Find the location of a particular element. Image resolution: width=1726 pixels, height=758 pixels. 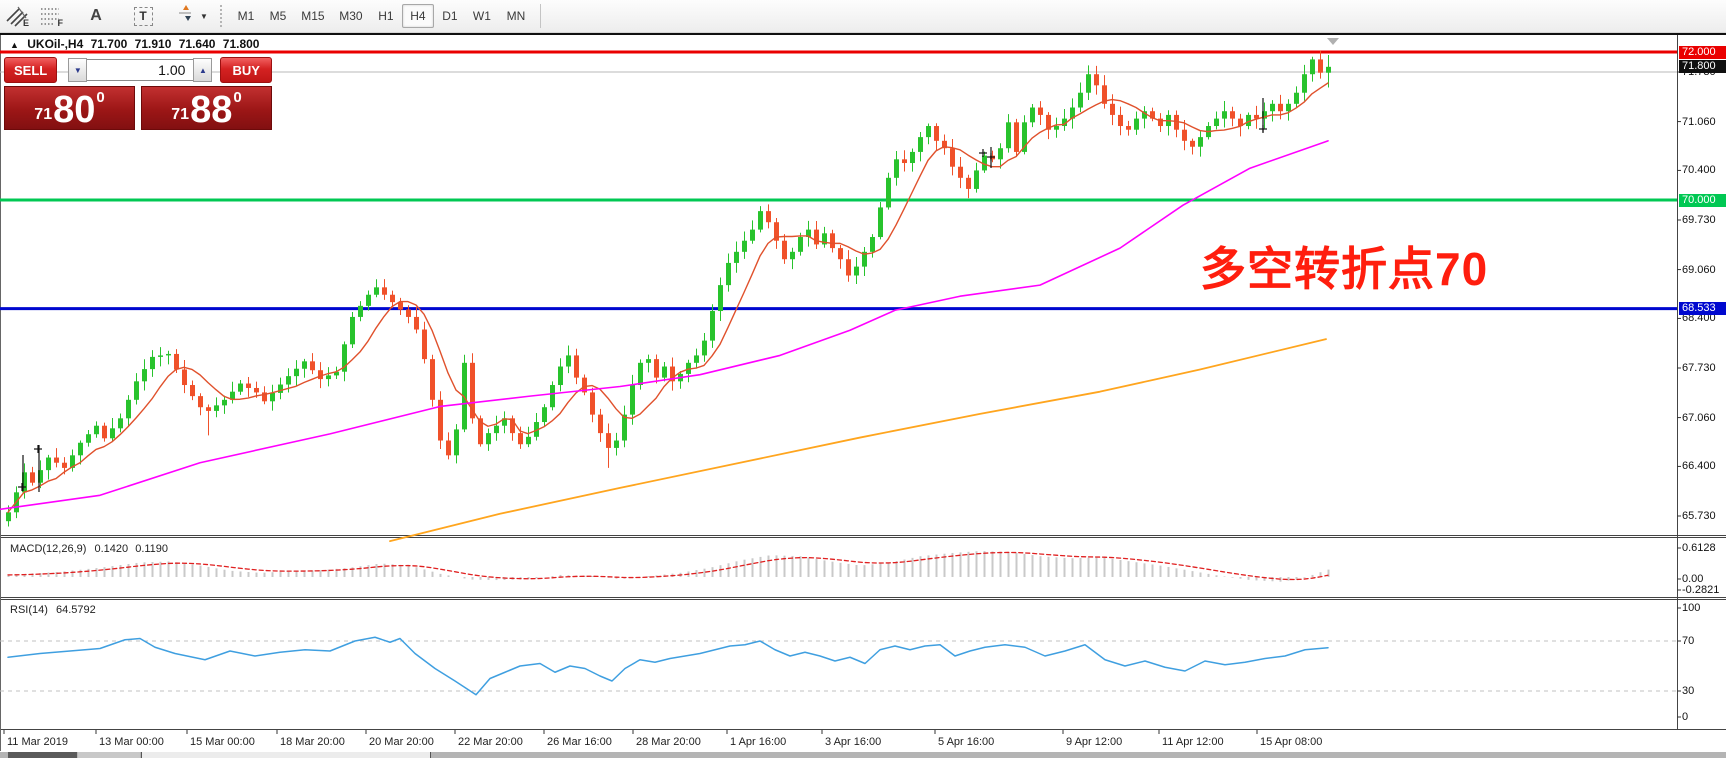

volume-input is located at coordinates (140, 70).